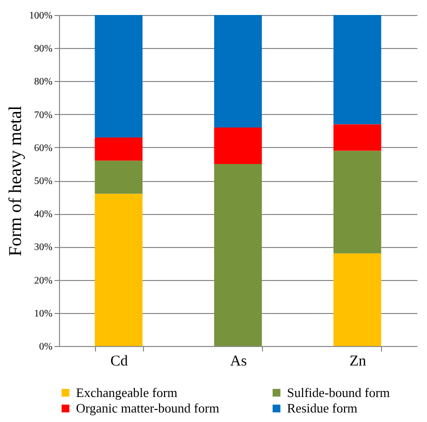  Describe the element at coordinates (45, 347) in the screenshot. I see `y-tick-label: 0%` at that location.